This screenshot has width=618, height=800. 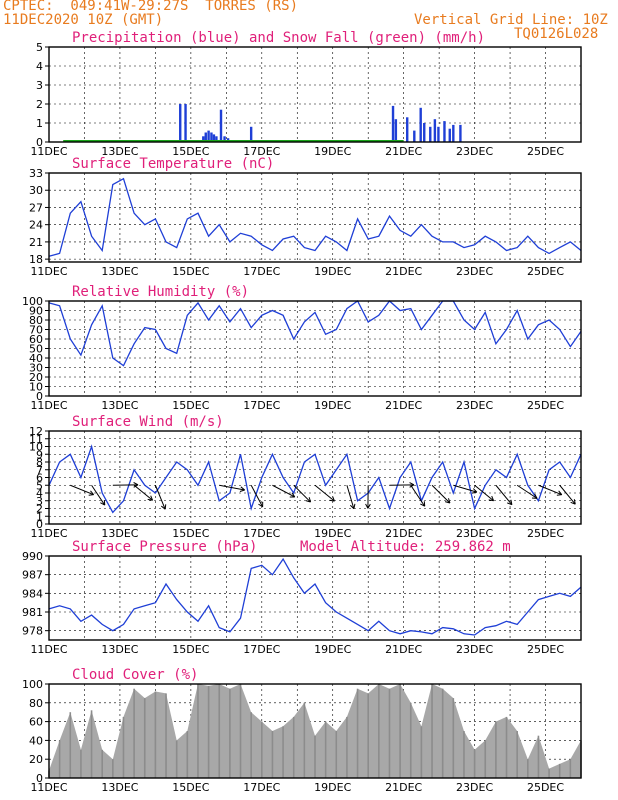 What do you see at coordinates (36, 242) in the screenshot?
I see `y-tick-label: 21` at bounding box center [36, 242].